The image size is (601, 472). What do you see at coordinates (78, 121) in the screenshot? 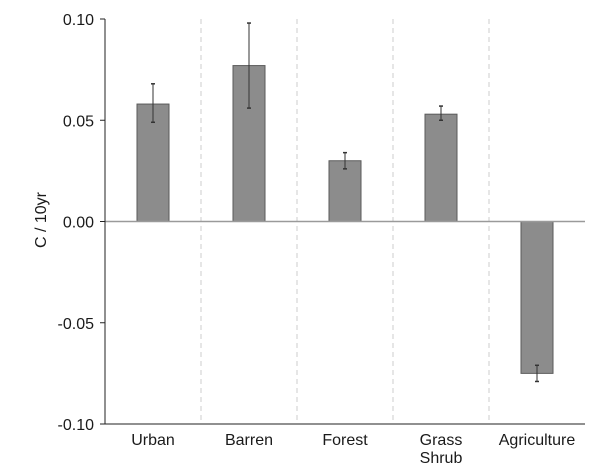
I see `y-tick-label: 0.05` at bounding box center [78, 121].